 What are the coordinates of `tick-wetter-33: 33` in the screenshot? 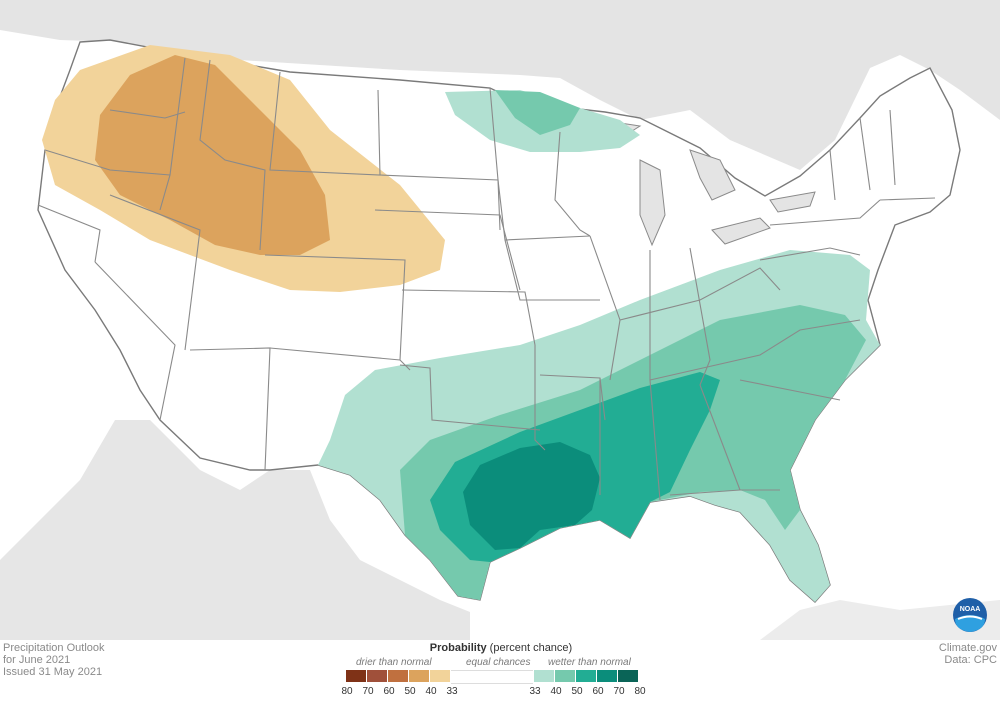 It's located at (535, 691).